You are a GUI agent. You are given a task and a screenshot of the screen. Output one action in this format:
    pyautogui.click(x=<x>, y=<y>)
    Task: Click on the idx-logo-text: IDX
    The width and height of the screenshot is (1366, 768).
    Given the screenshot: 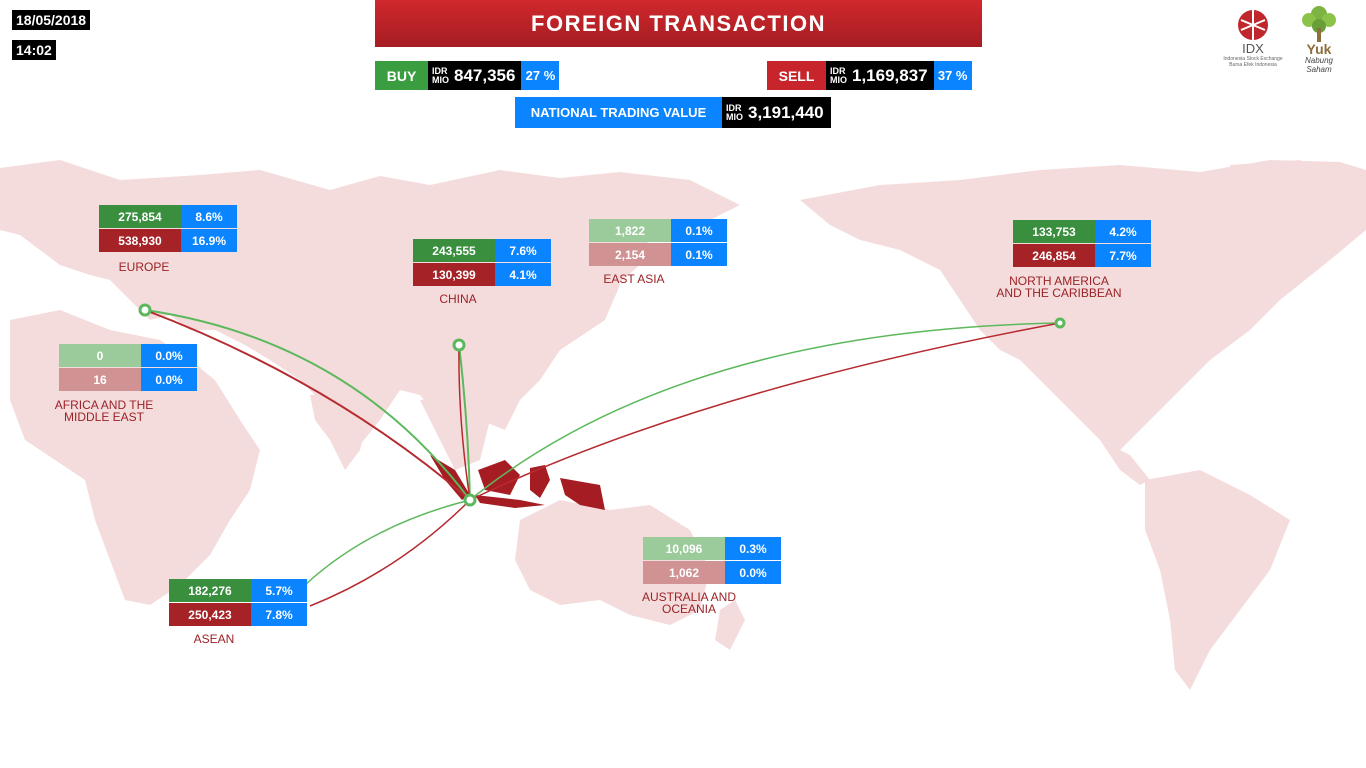 What is the action you would take?
    pyautogui.click(x=1253, y=48)
    